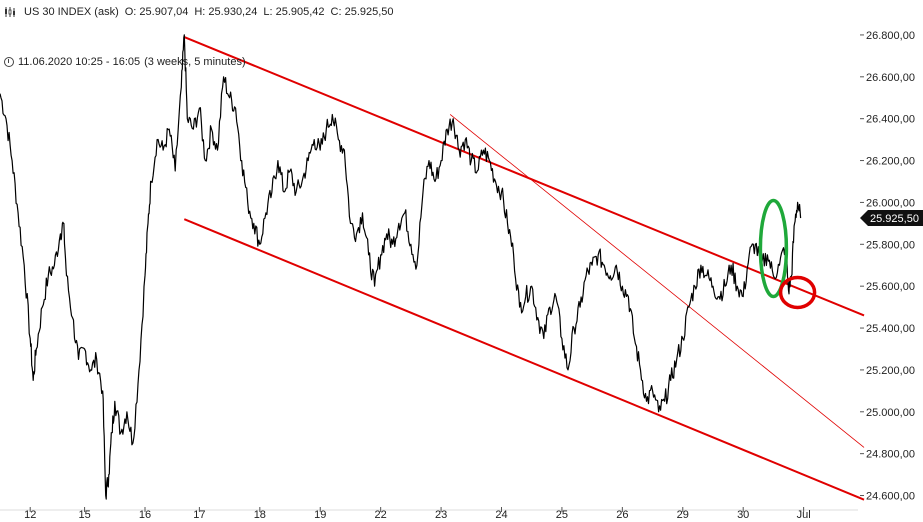  Describe the element at coordinates (890, 371) in the screenshot. I see `y-tick-label: 25.200,00` at that location.